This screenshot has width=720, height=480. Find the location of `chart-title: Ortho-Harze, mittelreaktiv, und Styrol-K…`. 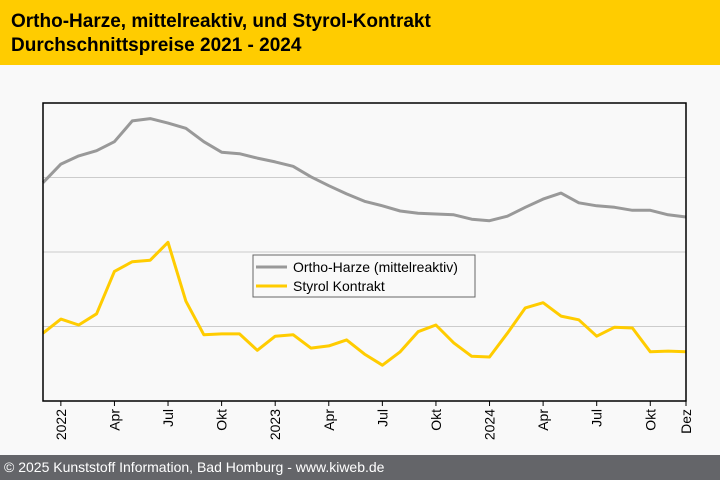

chart-title: Ortho-Harze, mittelreaktiv, und Styrol-K… is located at coordinates (221, 21).